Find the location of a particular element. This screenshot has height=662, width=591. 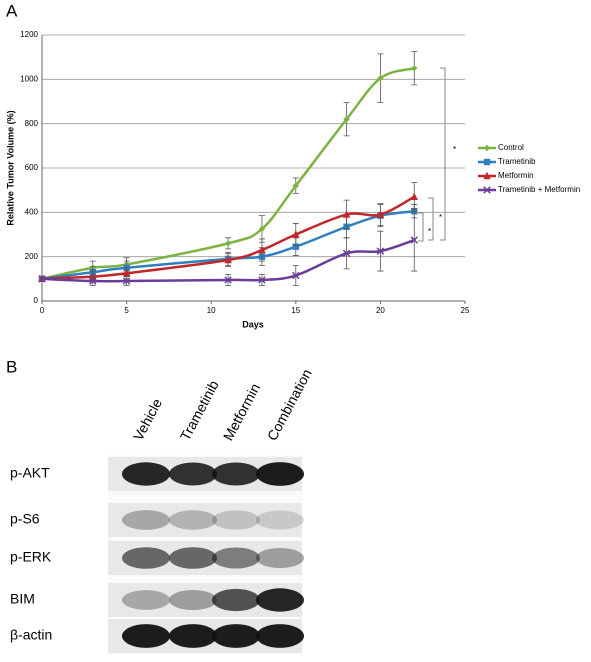

y-tick-label: 200 is located at coordinates (32, 256).